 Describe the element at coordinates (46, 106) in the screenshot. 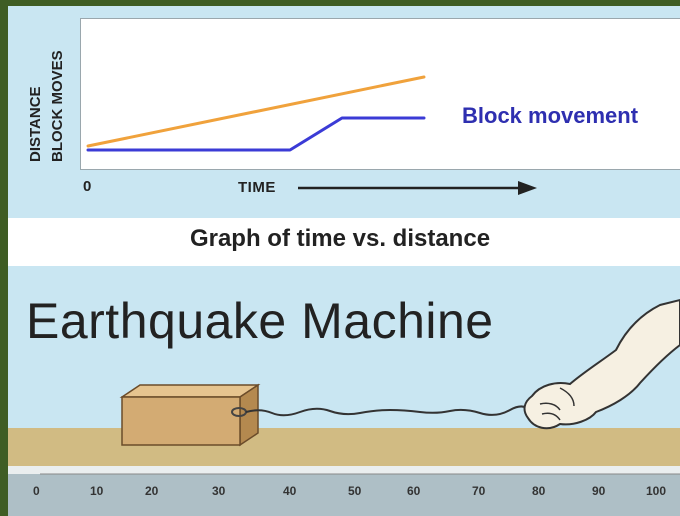

I see `y-axis-label: DISTANCE BLOCK MOVES` at that location.